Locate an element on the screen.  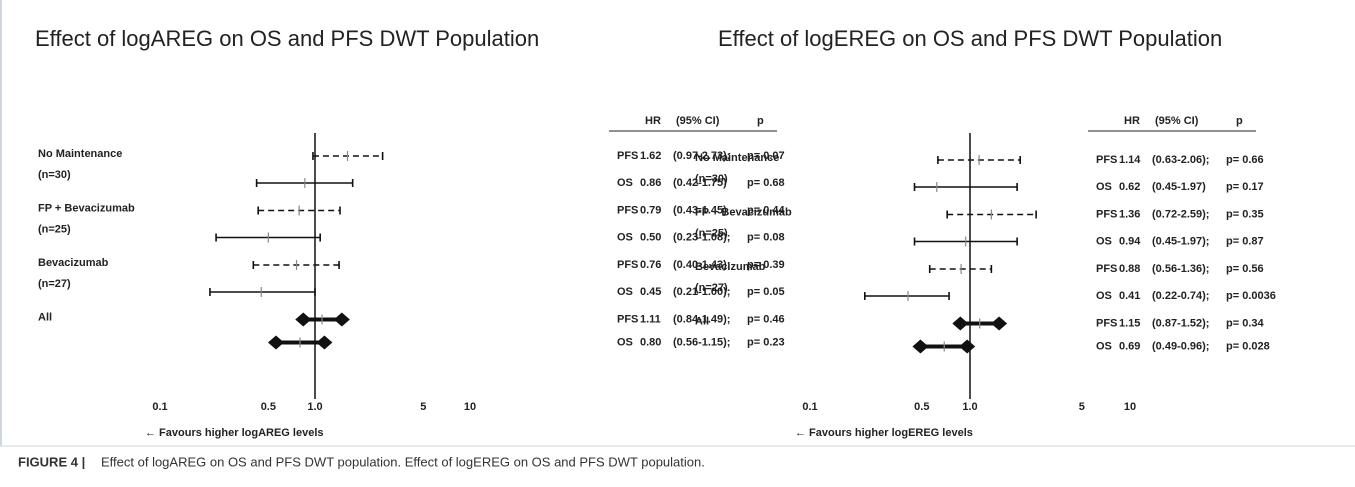
row-hr: 1.11 is located at coordinates (650, 319).